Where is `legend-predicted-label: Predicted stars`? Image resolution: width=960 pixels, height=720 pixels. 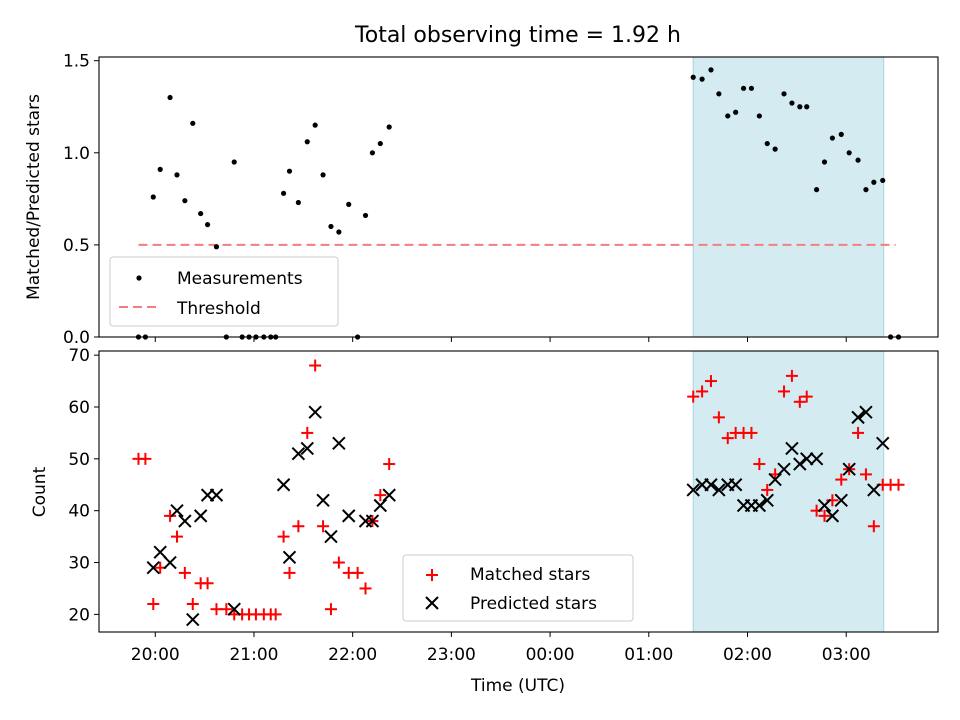
legend-predicted-label: Predicted stars is located at coordinates (533, 604).